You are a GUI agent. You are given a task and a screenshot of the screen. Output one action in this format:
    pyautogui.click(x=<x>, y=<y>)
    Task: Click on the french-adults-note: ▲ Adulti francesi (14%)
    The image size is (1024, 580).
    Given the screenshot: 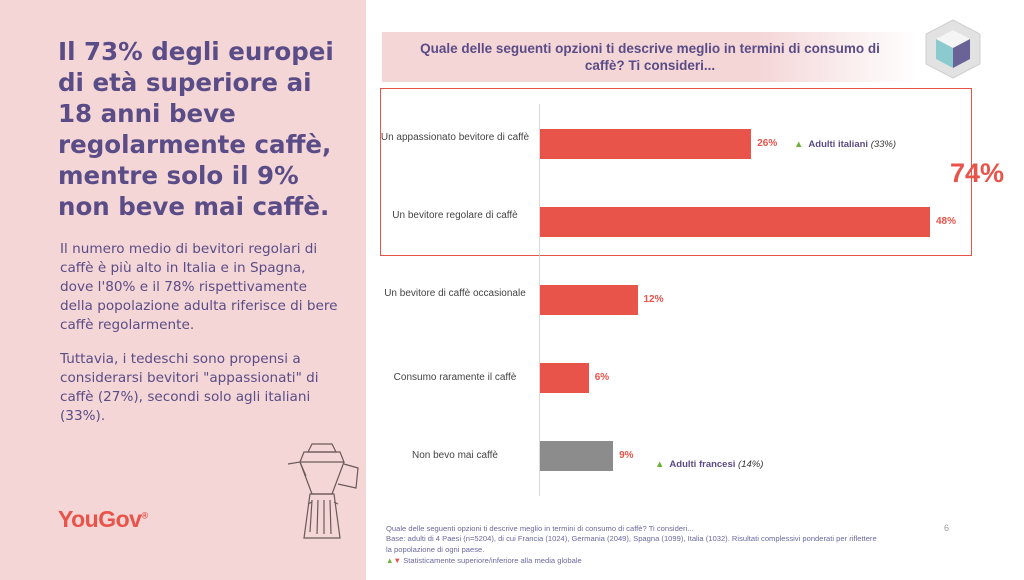 What is the action you would take?
    pyautogui.click(x=709, y=464)
    